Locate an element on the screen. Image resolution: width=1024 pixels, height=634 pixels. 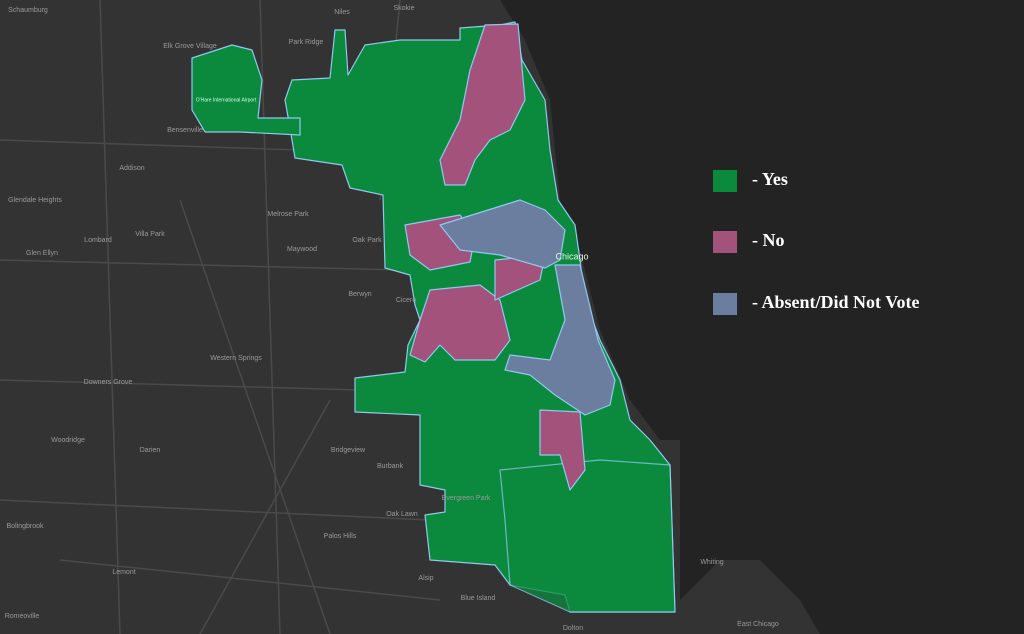
place-label: Dolton is located at coordinates (573, 628).